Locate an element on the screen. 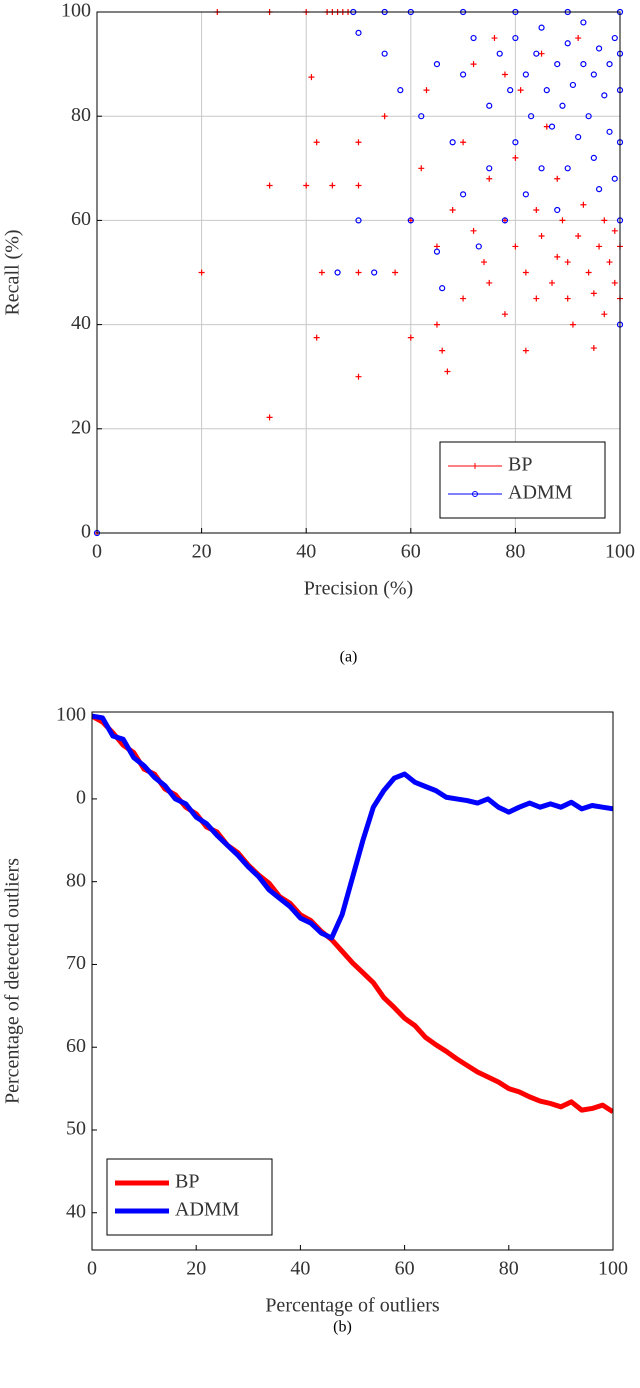 This screenshot has width=640, height=1388. legend-label: BP is located at coordinates (520, 465).